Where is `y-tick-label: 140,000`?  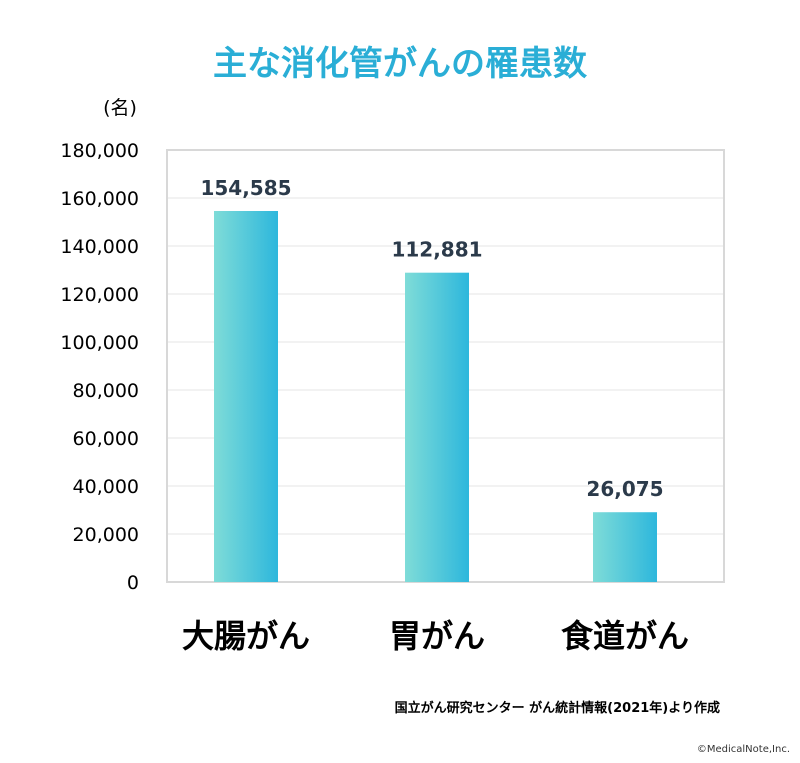 y-tick-label: 140,000 is located at coordinates (99, 247).